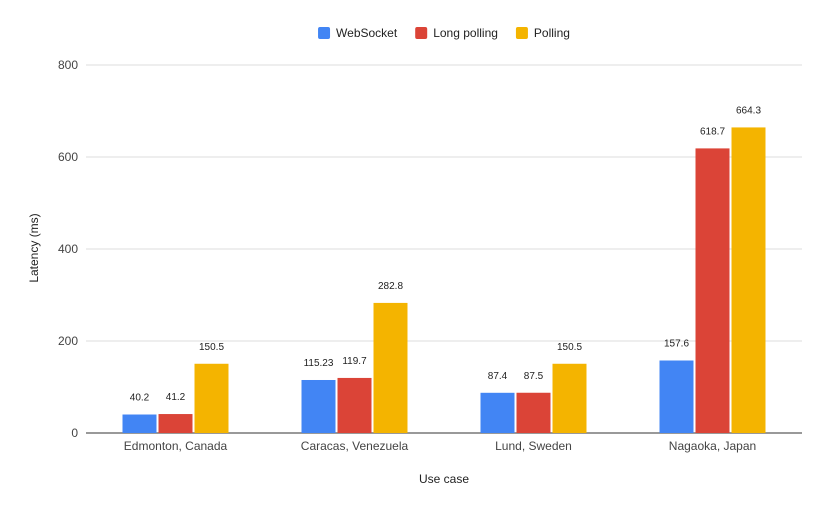 The width and height of the screenshot is (828, 517). I want to click on legend-item-long-polling: Long polling, so click(456, 33).